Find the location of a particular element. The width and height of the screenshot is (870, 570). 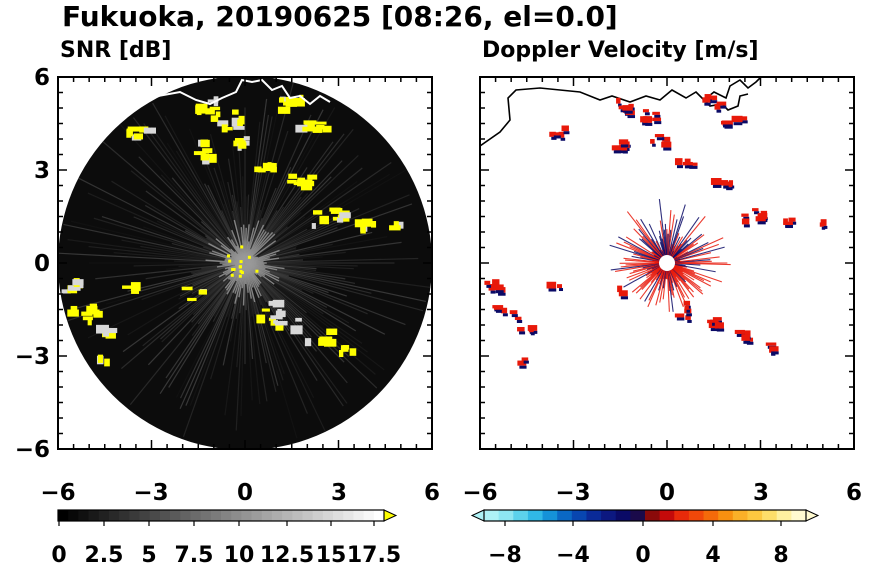

doppler-colorbar-extend-min is located at coordinates (477, 515).